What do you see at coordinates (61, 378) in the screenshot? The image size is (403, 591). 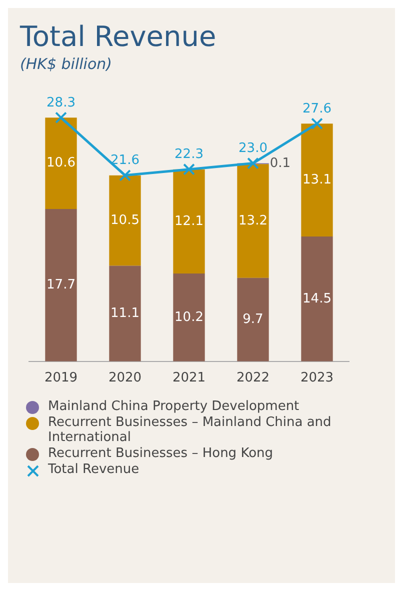 I see `x-tick-label: 2019` at bounding box center [61, 378].